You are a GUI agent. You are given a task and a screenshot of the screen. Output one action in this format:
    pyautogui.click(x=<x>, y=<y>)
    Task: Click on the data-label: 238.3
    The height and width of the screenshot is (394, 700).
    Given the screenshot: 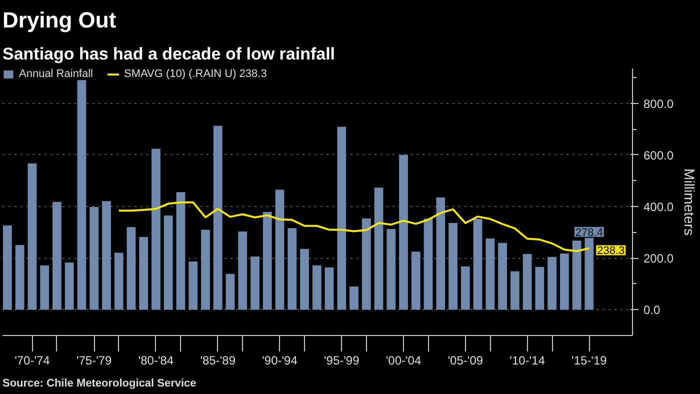 What is the action you would take?
    pyautogui.click(x=611, y=251)
    